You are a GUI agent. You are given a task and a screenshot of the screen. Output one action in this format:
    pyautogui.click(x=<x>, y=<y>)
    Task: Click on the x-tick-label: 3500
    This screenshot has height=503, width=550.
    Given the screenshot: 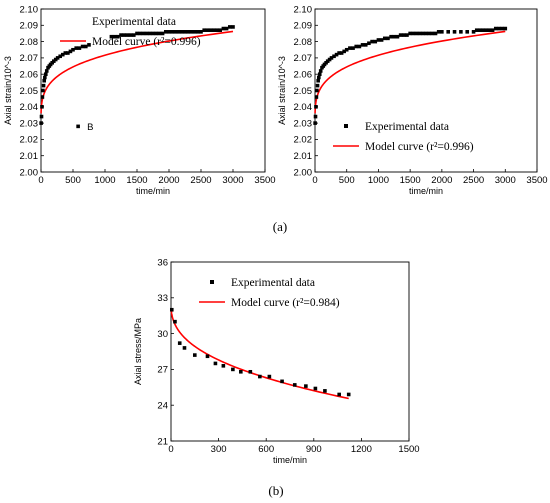 What is the action you would take?
    pyautogui.click(x=536, y=180)
    